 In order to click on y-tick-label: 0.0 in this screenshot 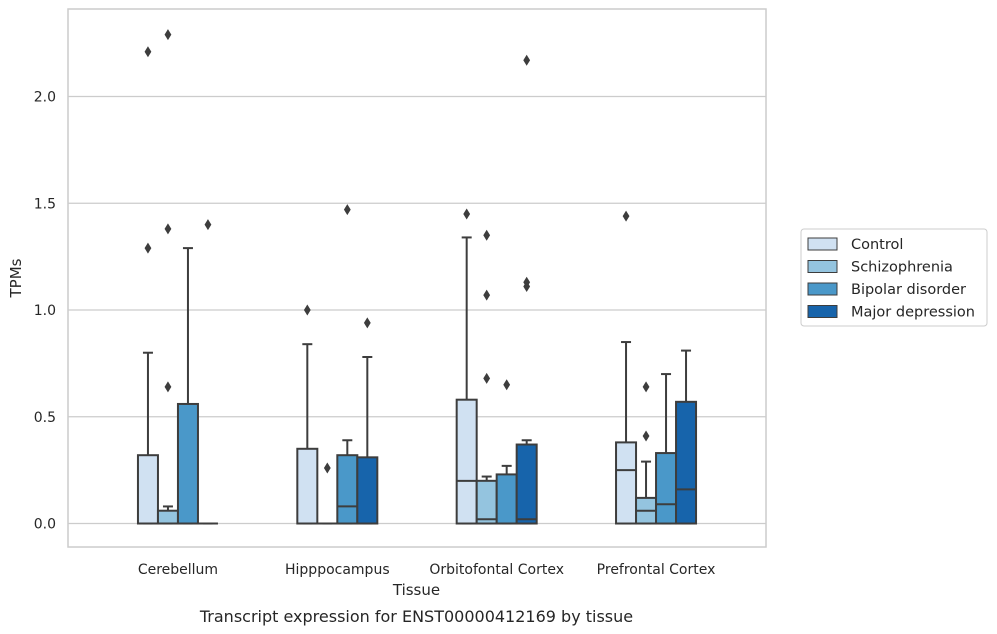, I will do `click(45, 525)`.